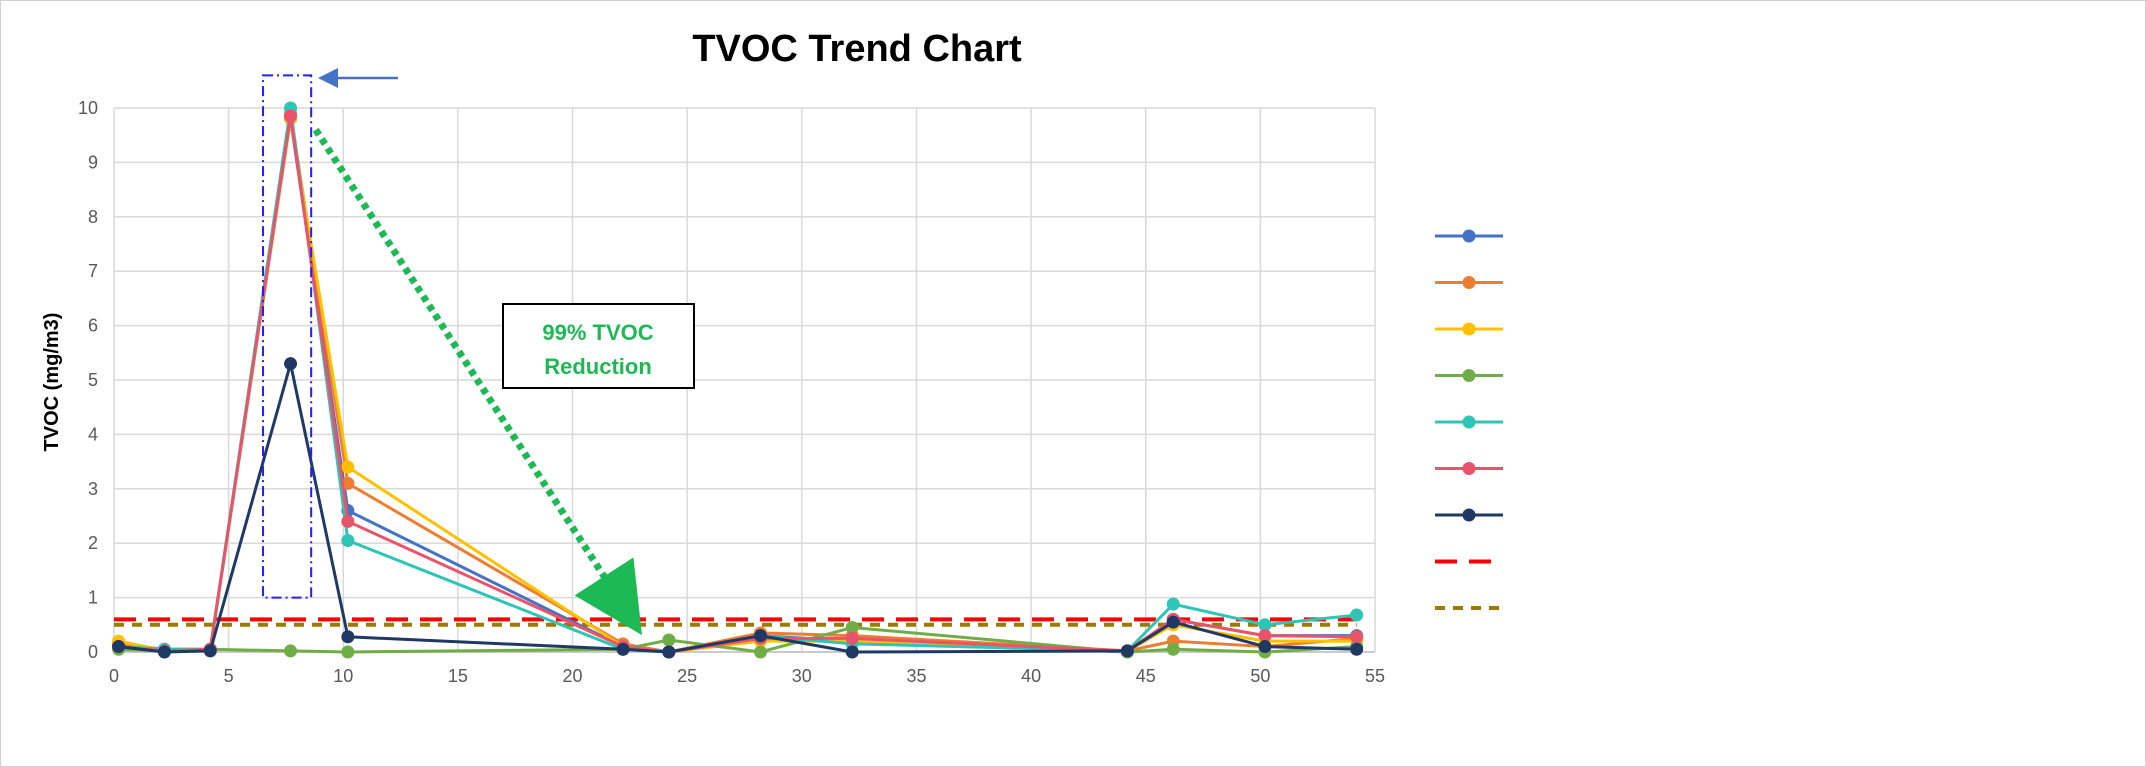  Describe the element at coordinates (343, 676) in the screenshot. I see `x-tick-label-2: 10` at that location.